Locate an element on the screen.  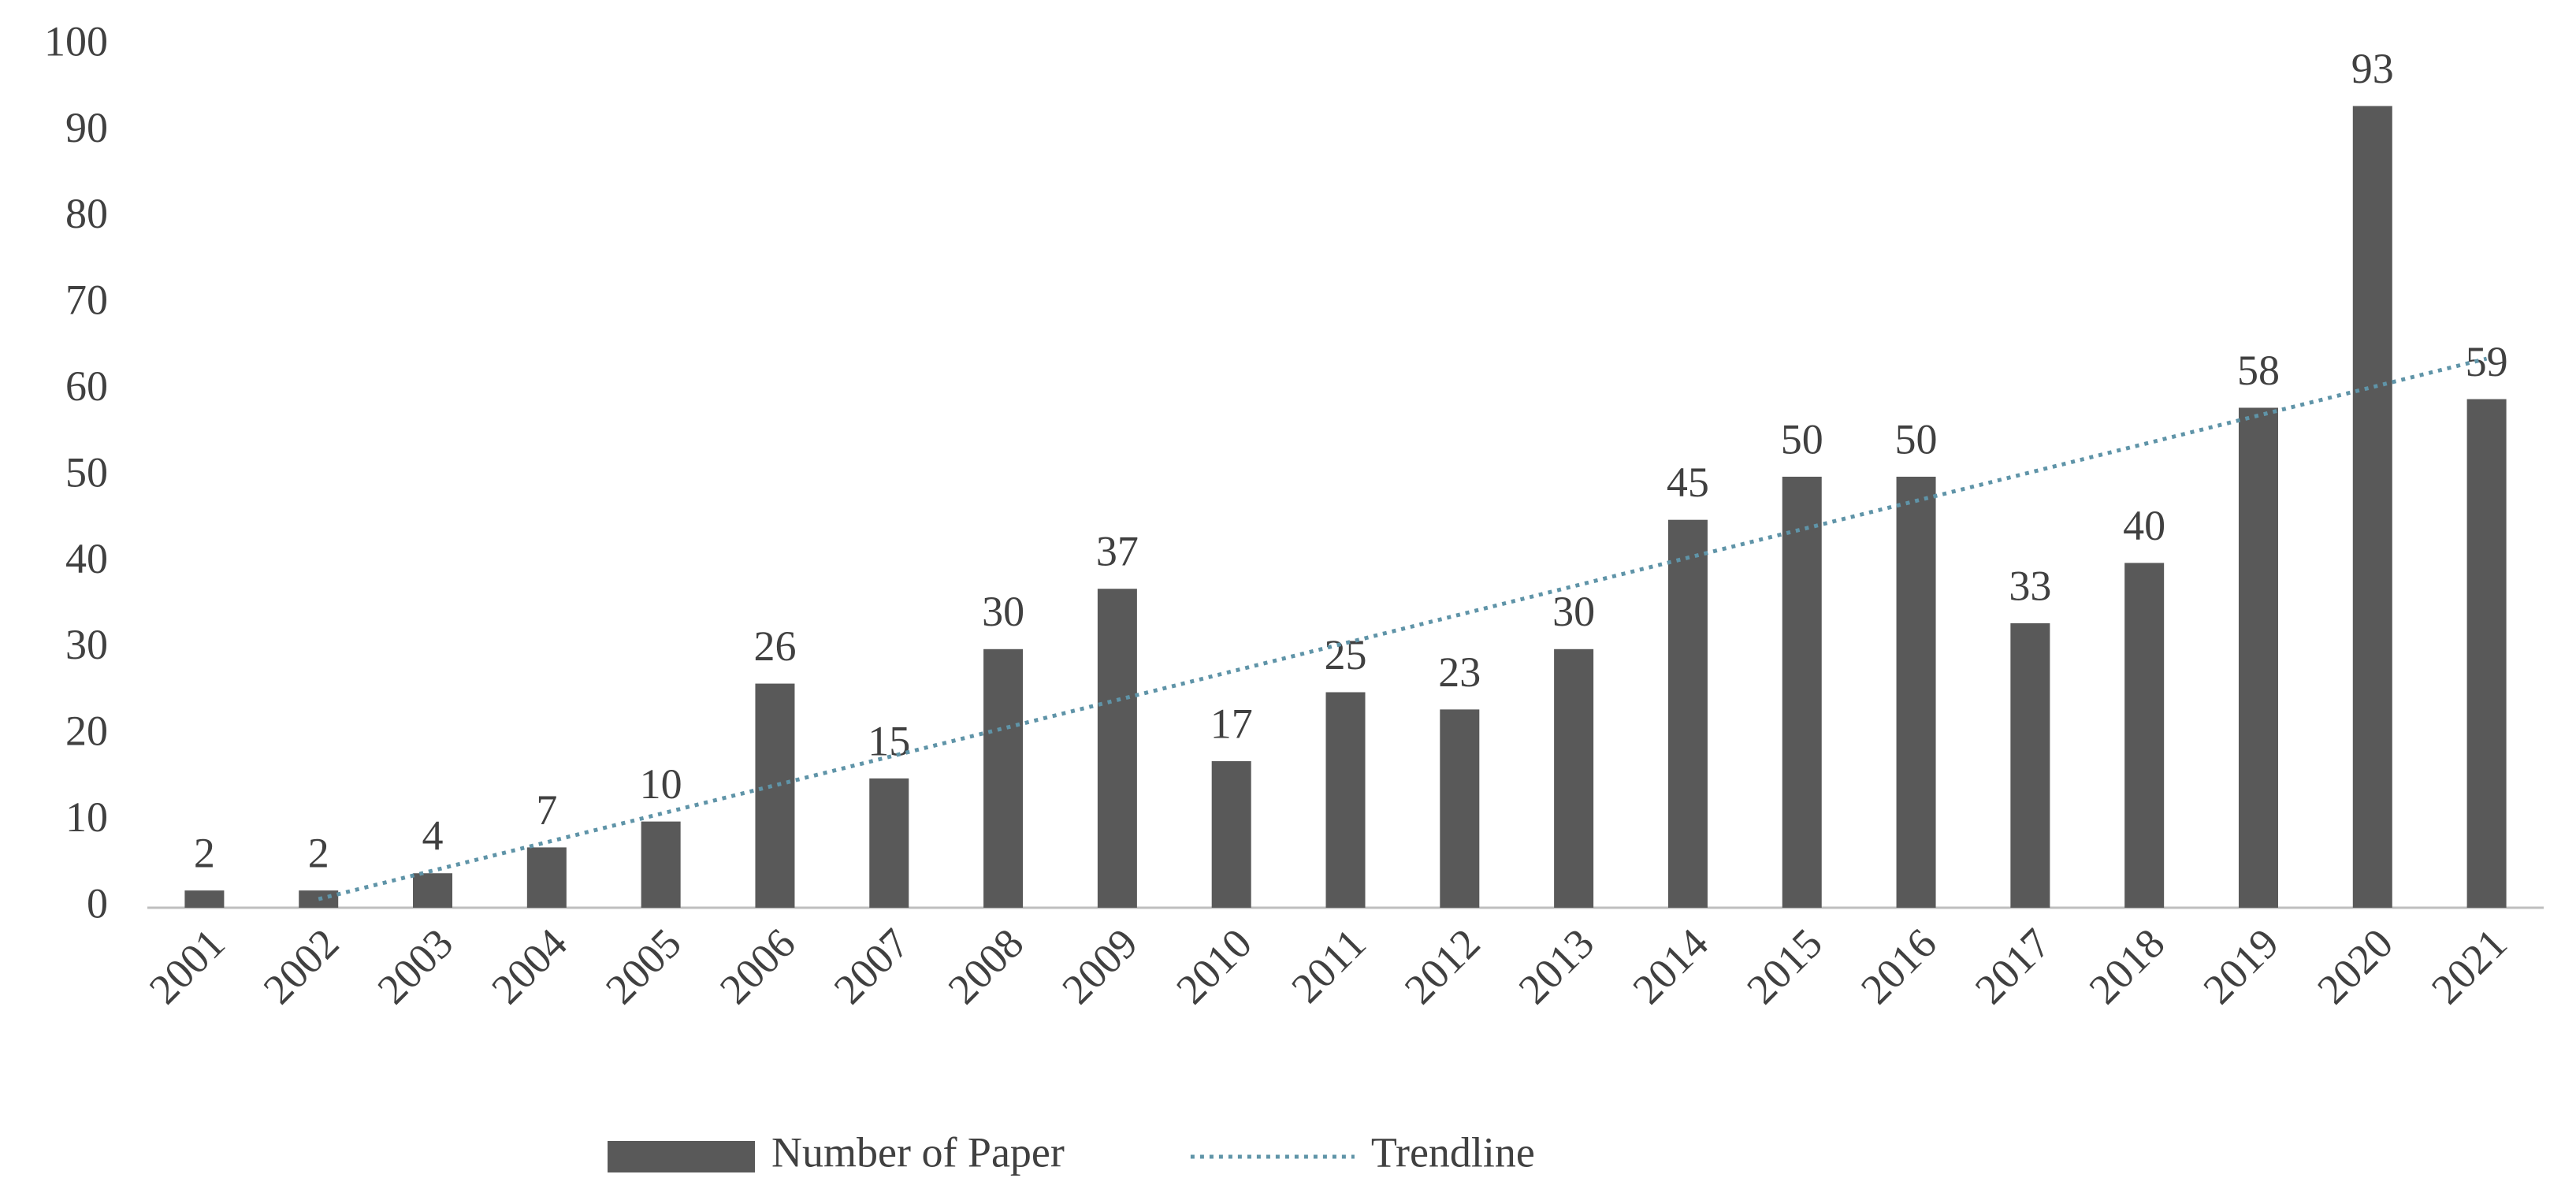
value-label: 23 is located at coordinates (1459, 672).